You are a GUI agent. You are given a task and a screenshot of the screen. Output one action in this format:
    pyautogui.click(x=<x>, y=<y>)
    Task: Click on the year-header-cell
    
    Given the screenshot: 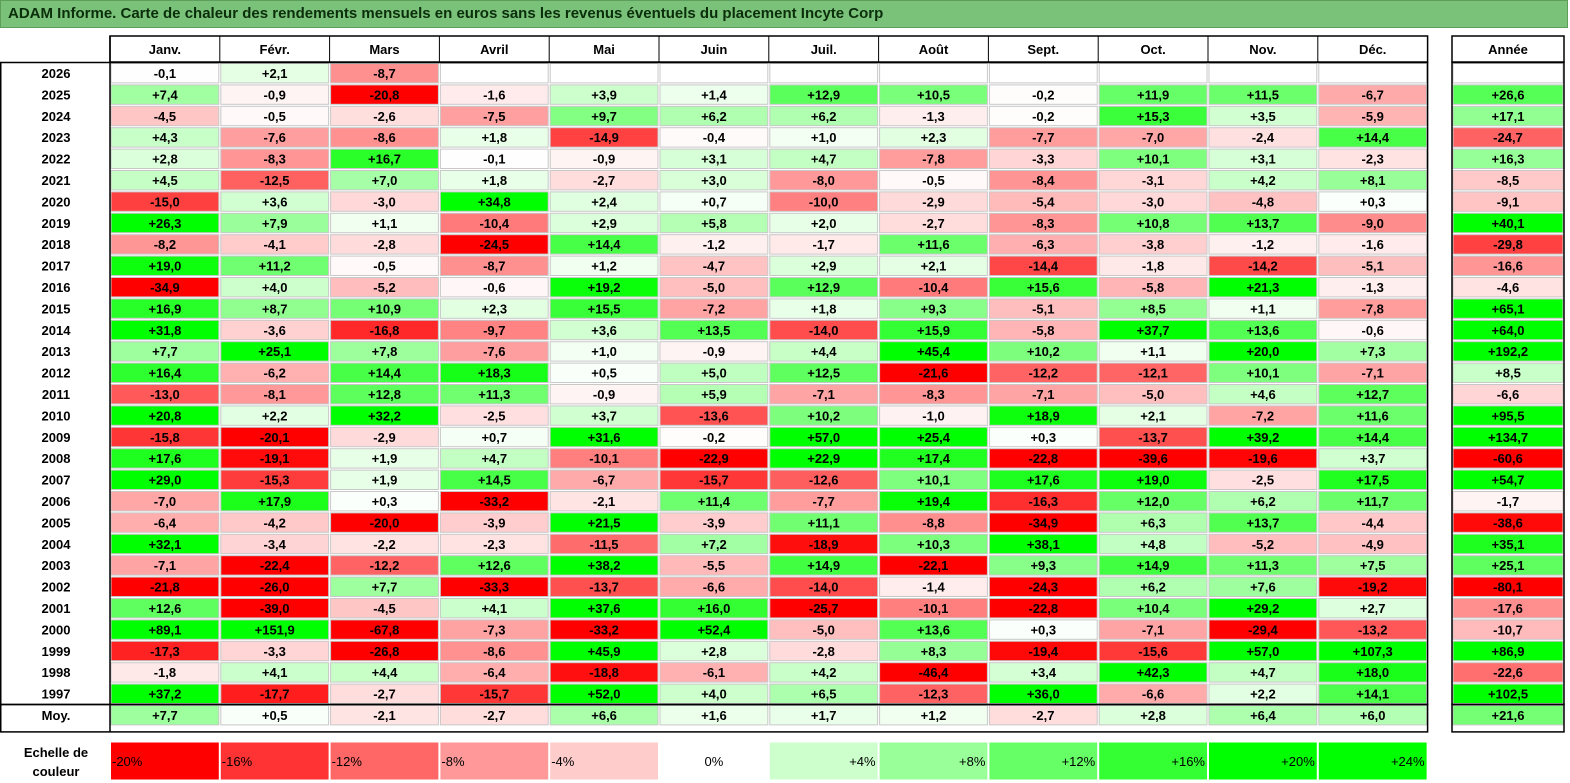 What is the action you would take?
    pyautogui.click(x=1508, y=49)
    